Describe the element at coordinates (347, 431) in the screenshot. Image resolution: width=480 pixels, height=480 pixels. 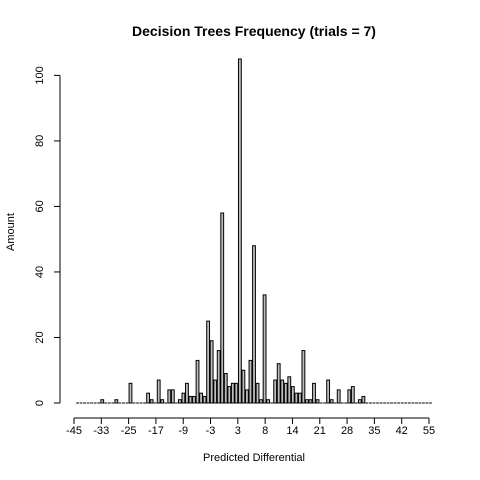
I see `x-tick-label: 28` at that location.